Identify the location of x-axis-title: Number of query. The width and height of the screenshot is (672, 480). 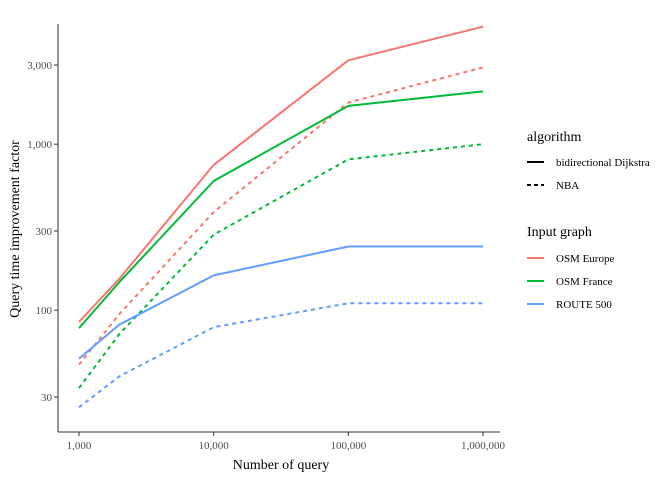
(281, 465).